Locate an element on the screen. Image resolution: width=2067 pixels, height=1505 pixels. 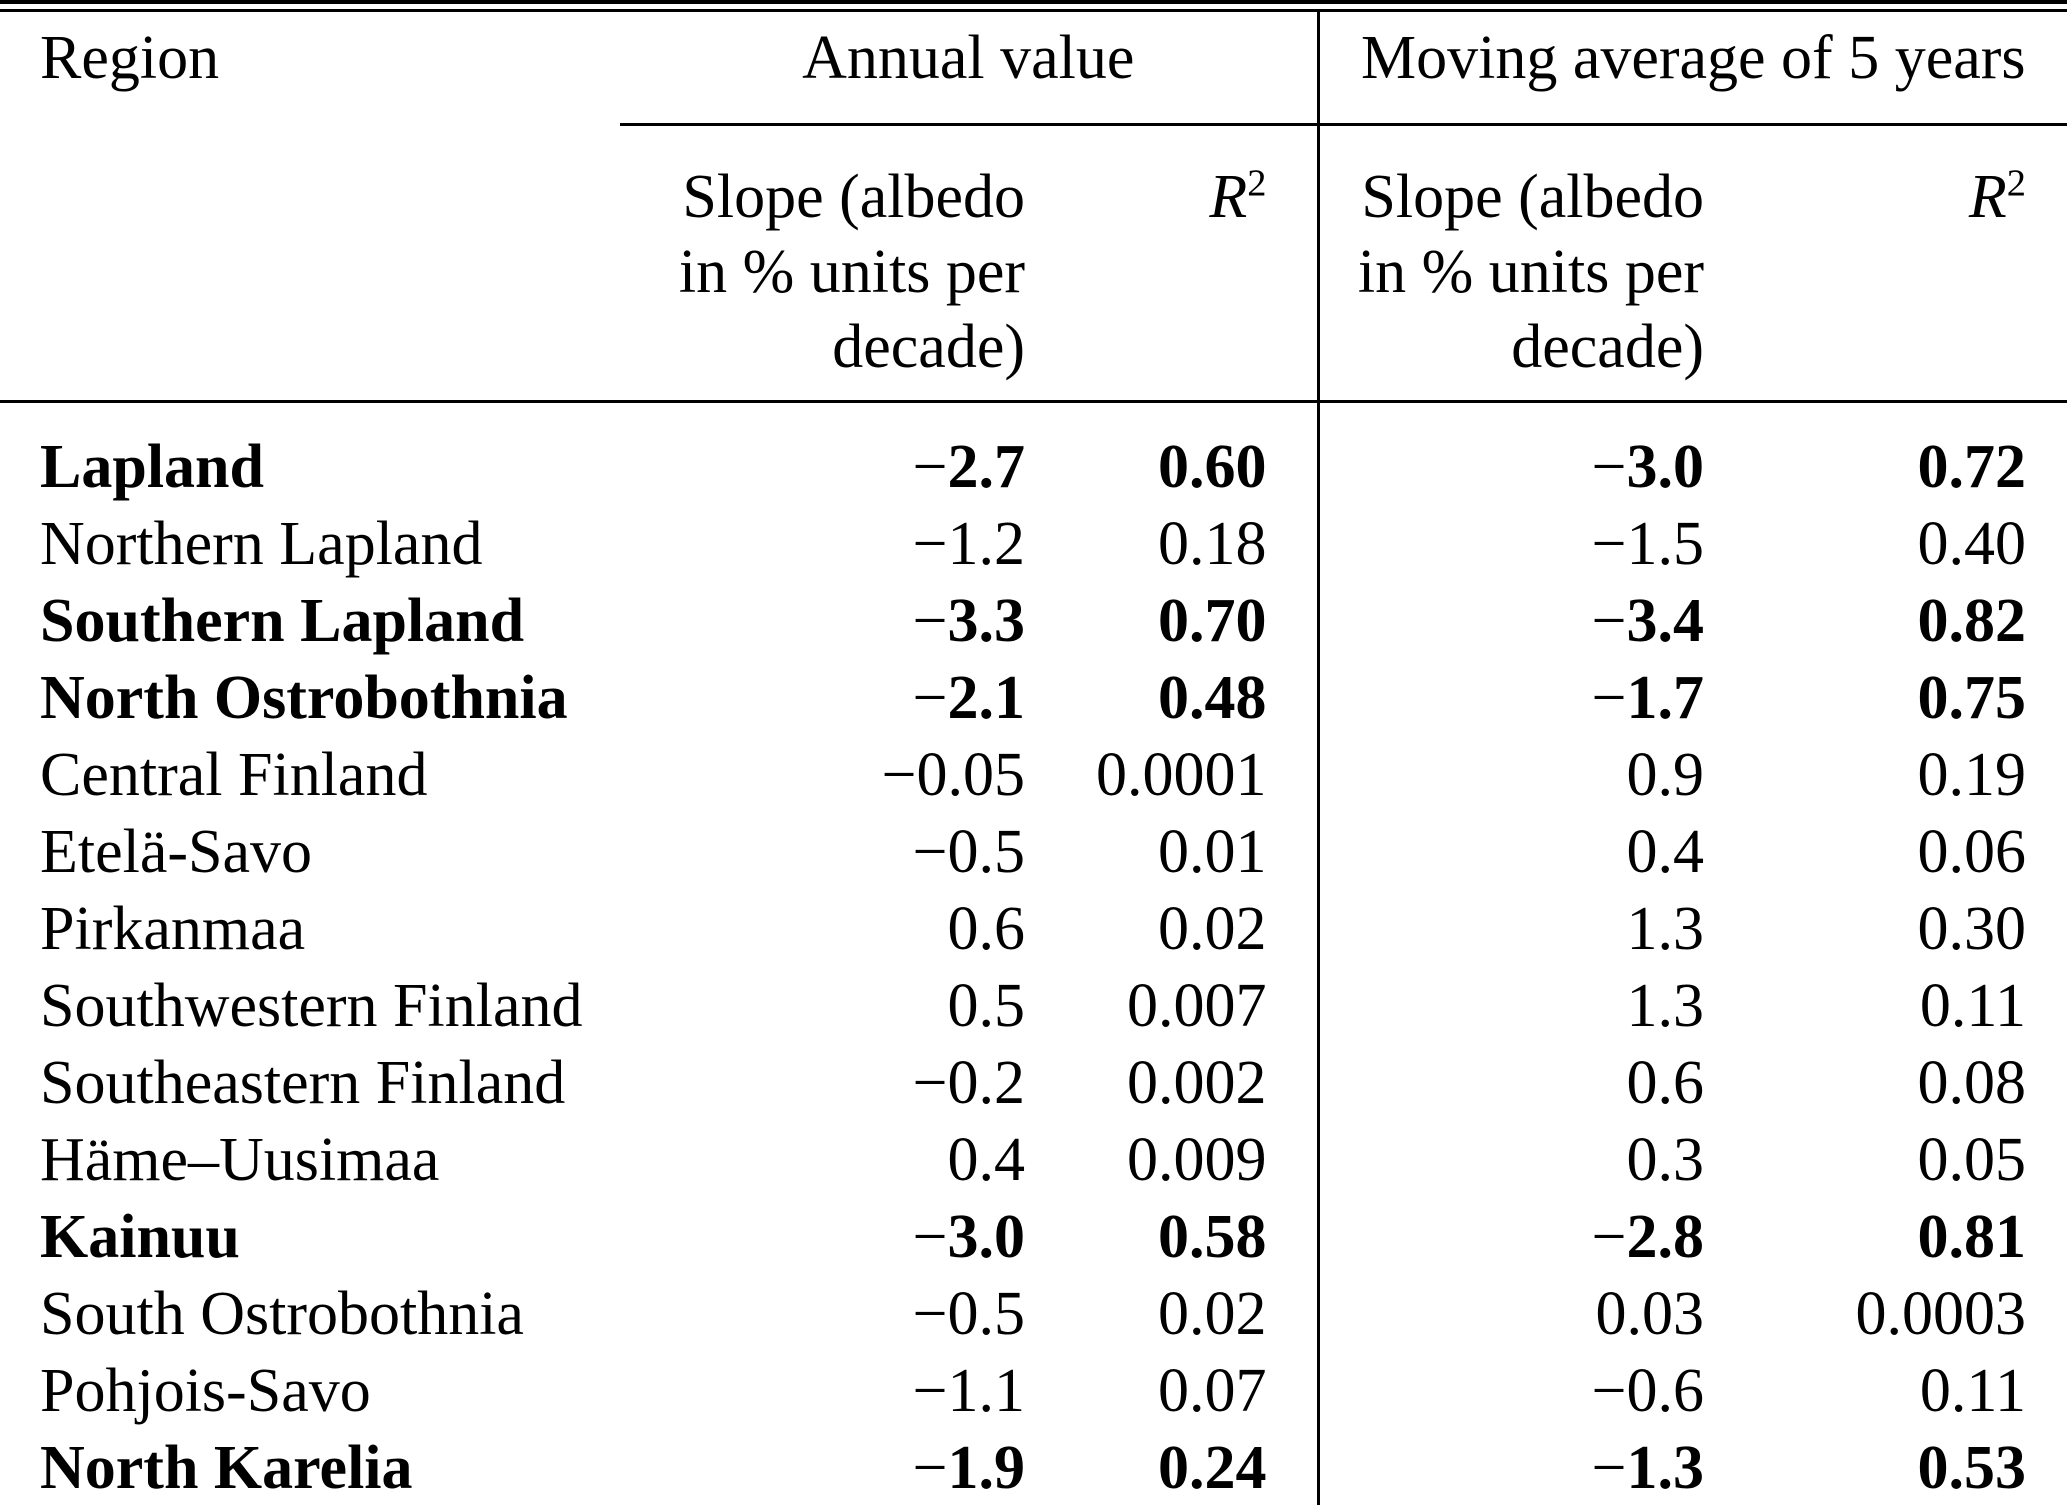
table-row: Pirkanmaa 0.6 0.02 1.3 0.30 is located at coordinates (1033, 929).